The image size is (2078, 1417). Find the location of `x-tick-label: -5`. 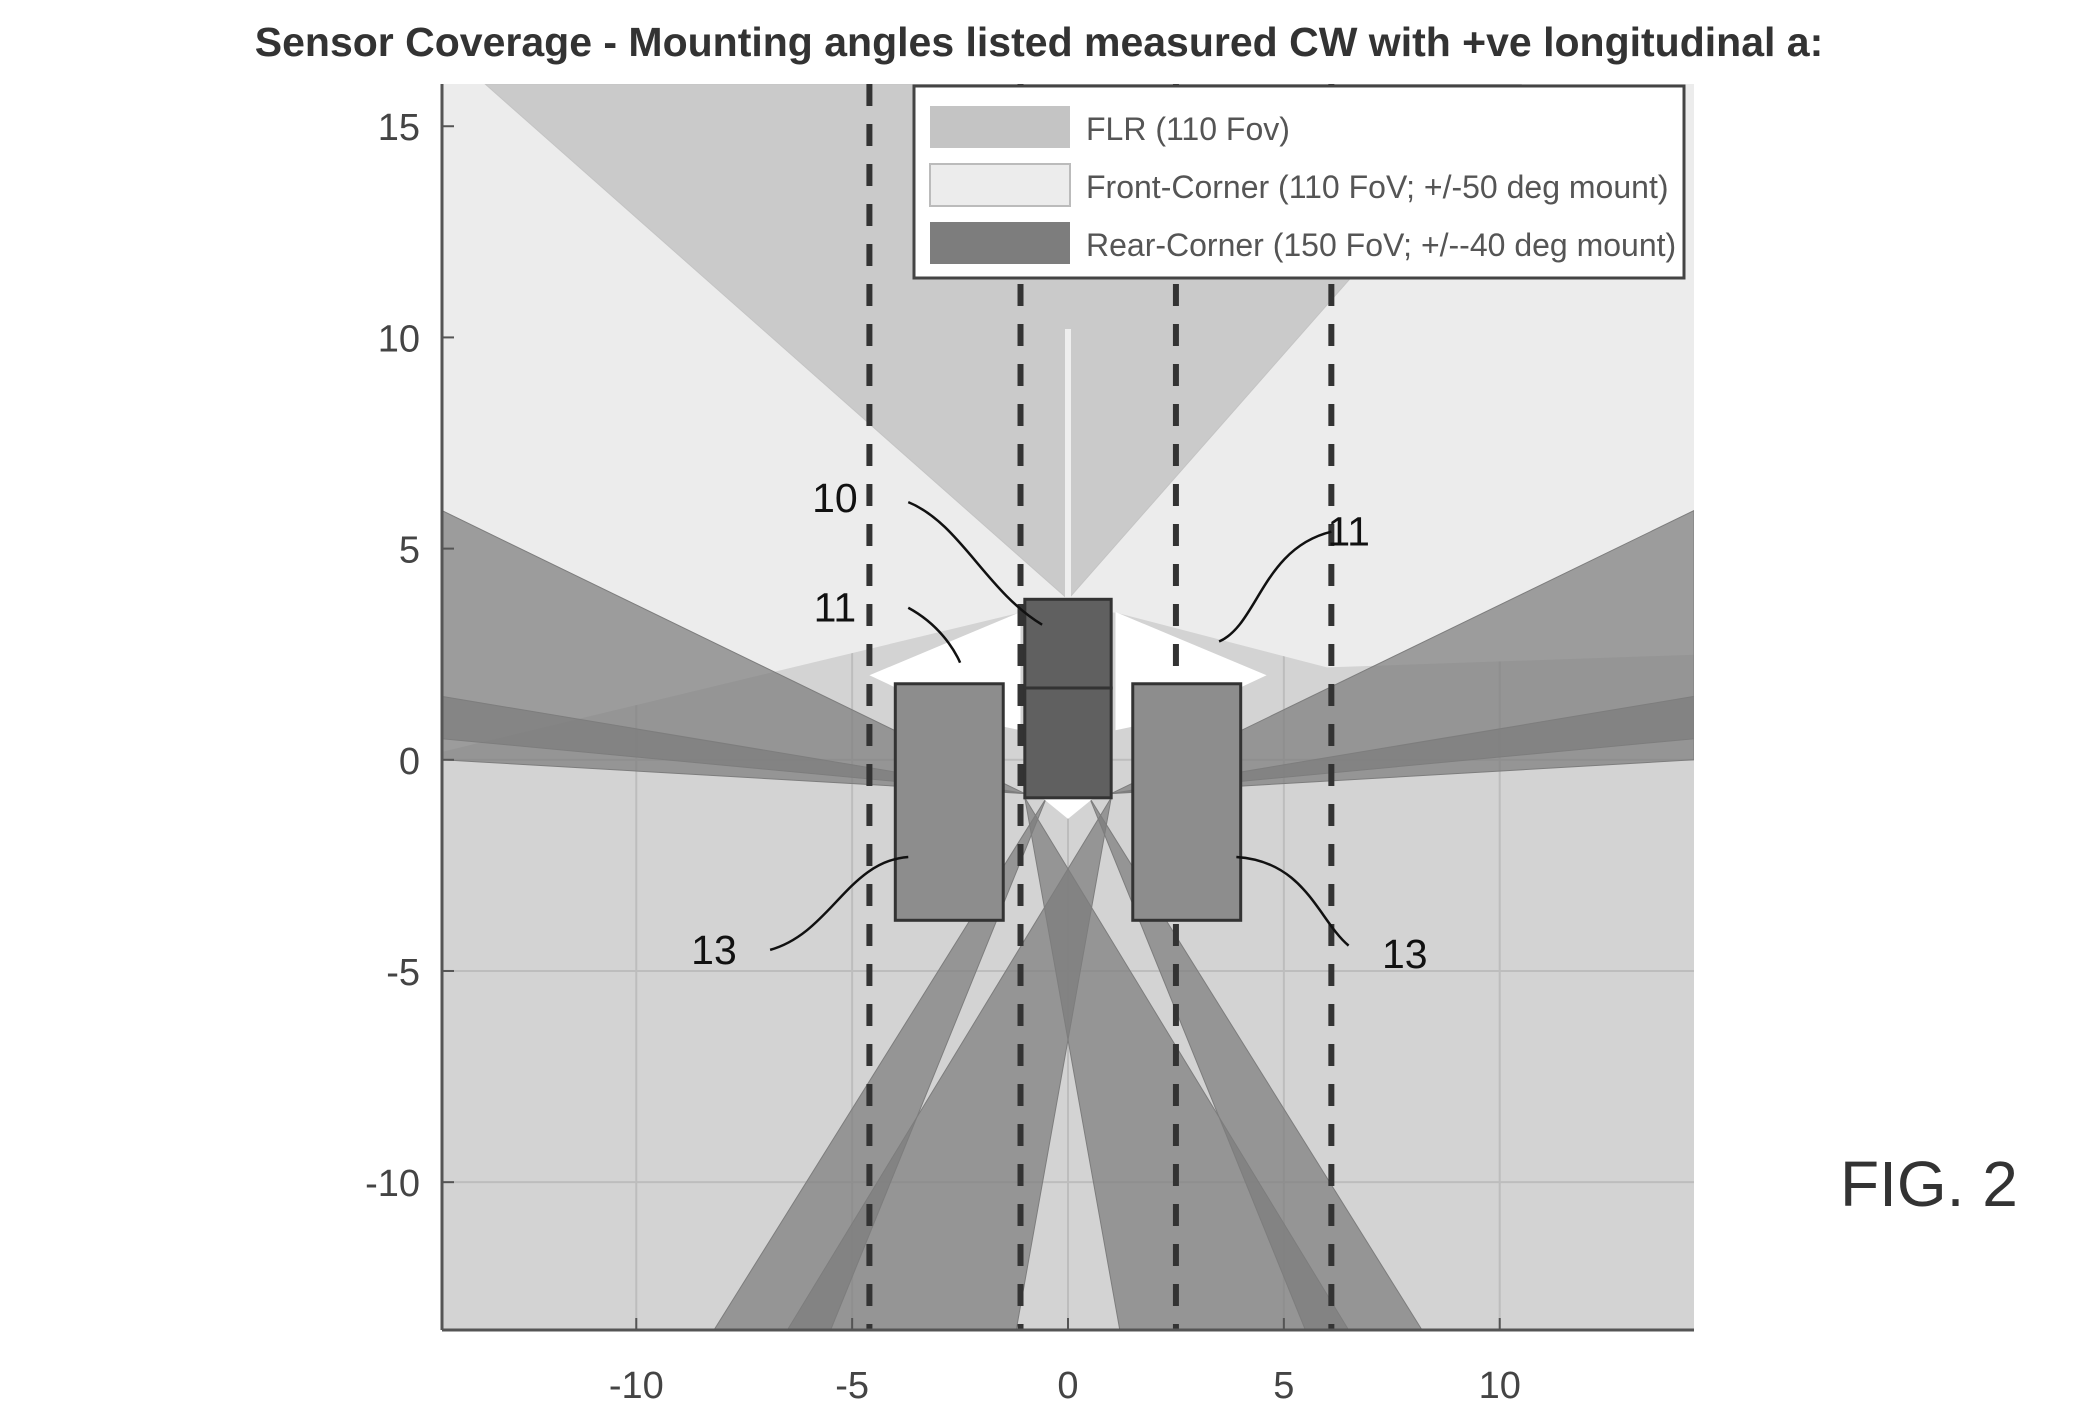

x-tick-label: -5 is located at coordinates (852, 1386).